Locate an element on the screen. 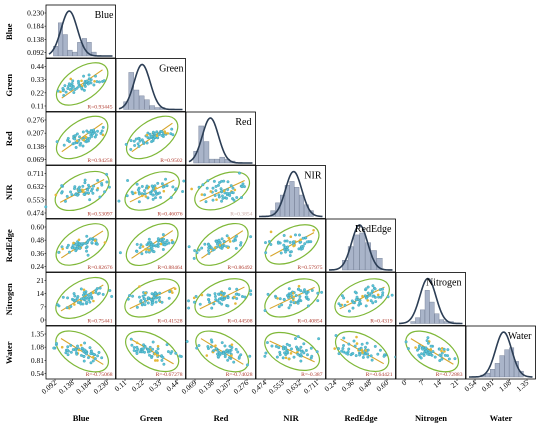  row-axis-blue: 0.230 0.184 0.138 0.092 Blue is located at coordinates (25, 33).